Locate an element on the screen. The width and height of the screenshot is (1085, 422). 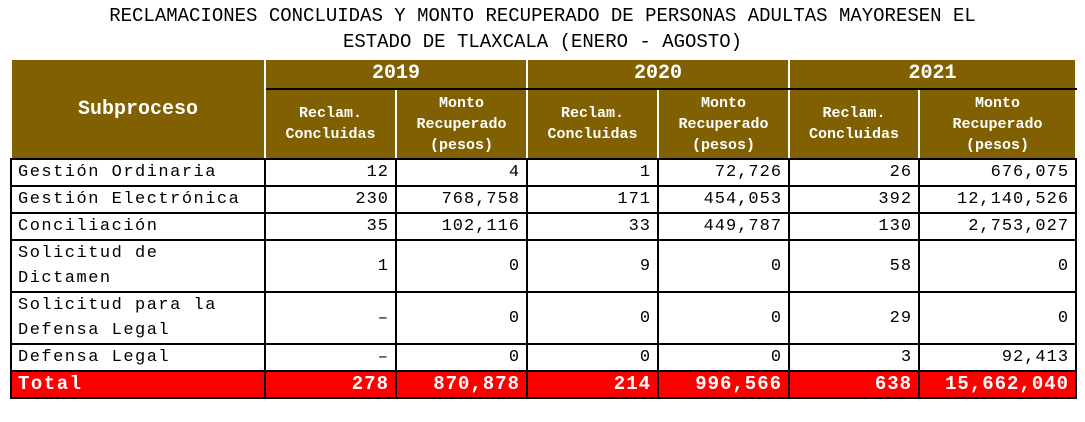
row-name: Solicitud de Dictamen is located at coordinates (138, 266).